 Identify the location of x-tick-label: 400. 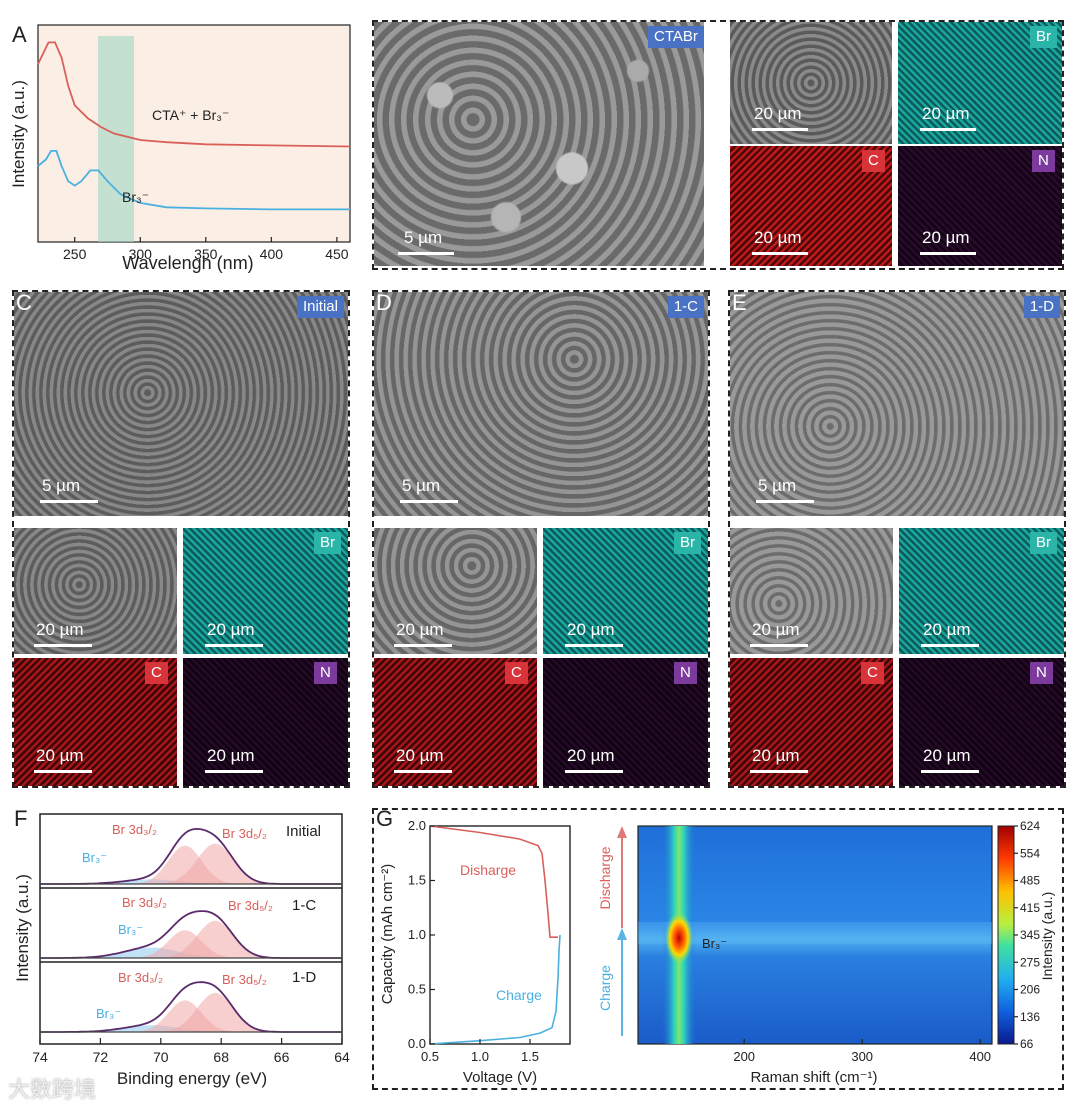
(980, 1056).